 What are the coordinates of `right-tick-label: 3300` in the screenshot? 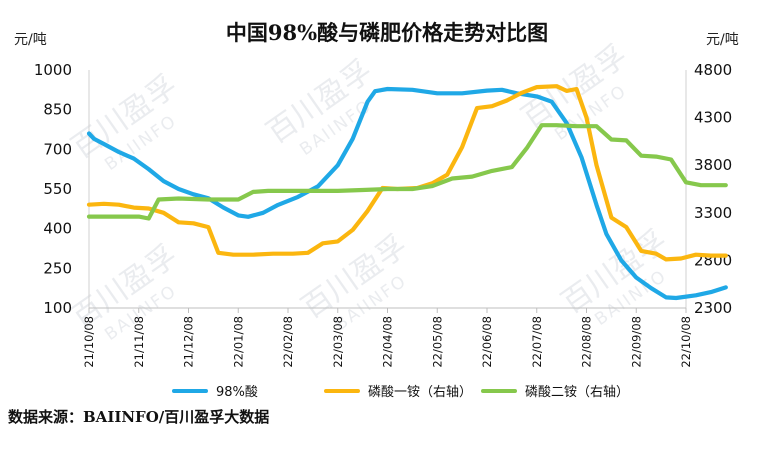 It's located at (713, 213).